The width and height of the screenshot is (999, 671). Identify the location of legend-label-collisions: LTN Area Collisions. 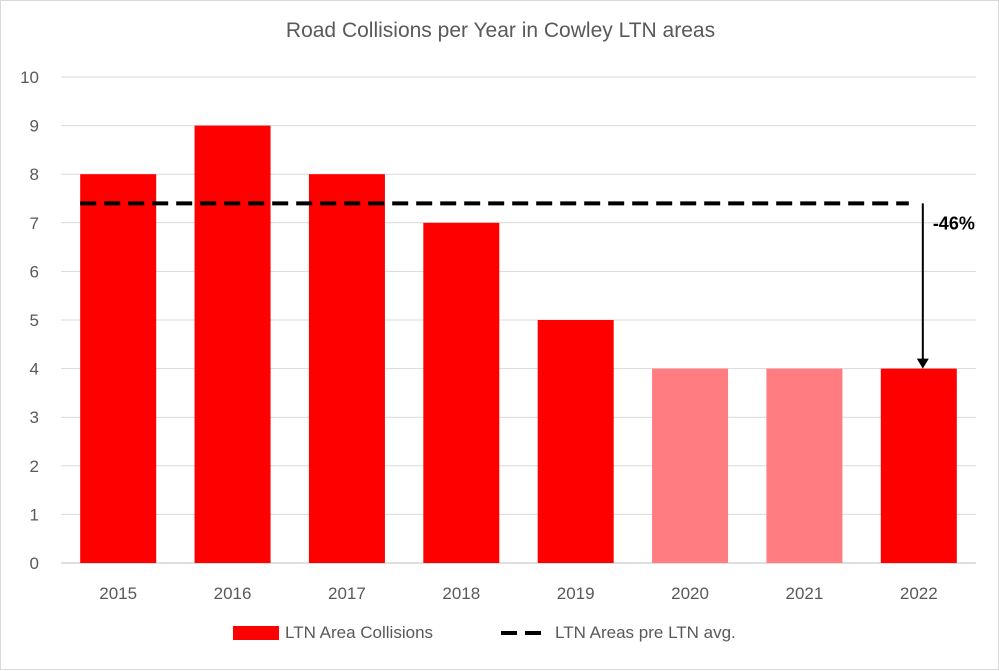
(359, 632).